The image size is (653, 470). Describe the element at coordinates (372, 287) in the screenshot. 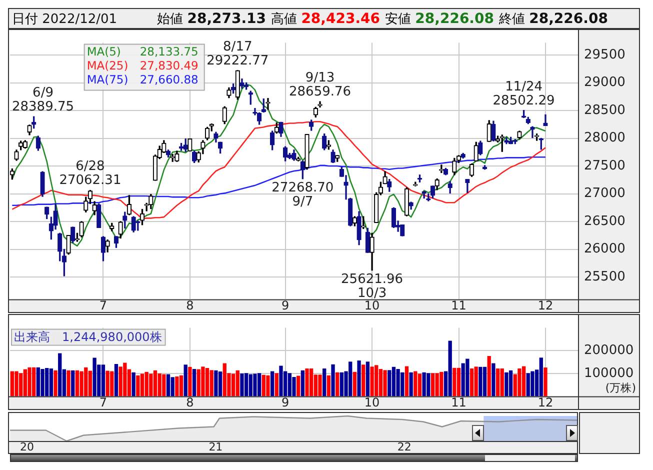

I see `text: 25621.96 10/3` at that location.